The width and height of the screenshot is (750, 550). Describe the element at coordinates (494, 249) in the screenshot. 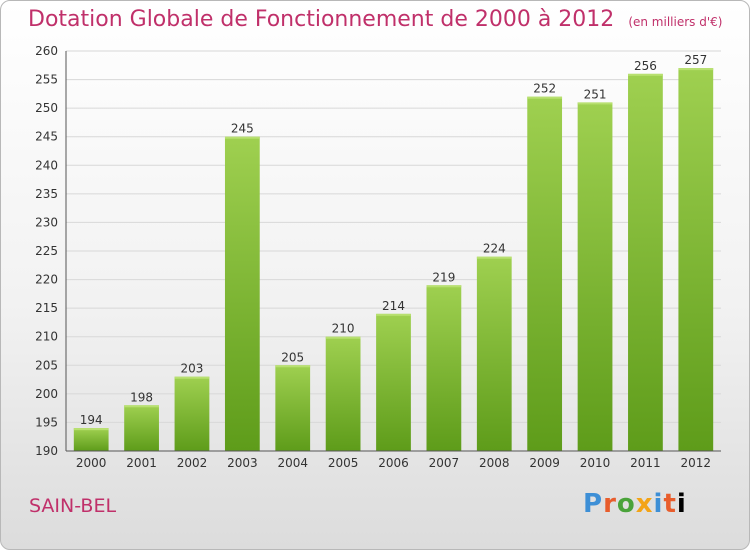

I see `data-label: 224` at that location.